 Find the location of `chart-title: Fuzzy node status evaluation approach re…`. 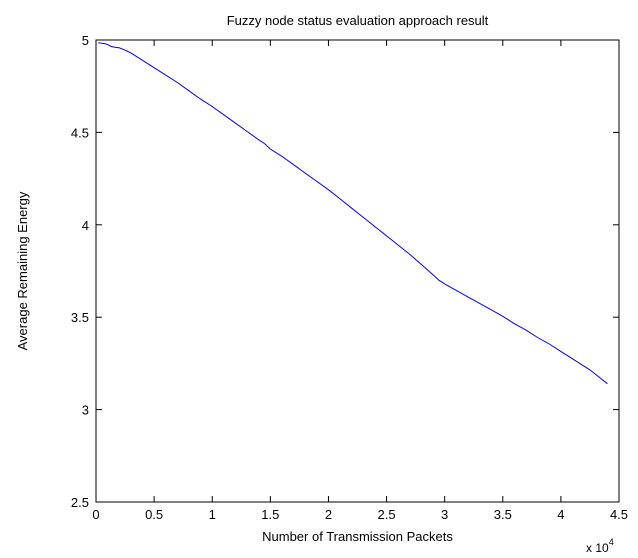

chart-title: Fuzzy node status evaluation approach re… is located at coordinates (358, 20).